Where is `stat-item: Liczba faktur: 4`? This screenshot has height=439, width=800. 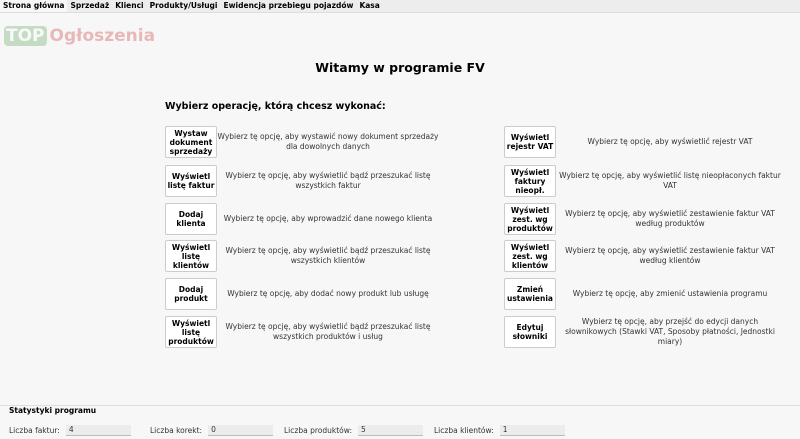 stat-item: Liczba faktur: 4 is located at coordinates (70, 430).